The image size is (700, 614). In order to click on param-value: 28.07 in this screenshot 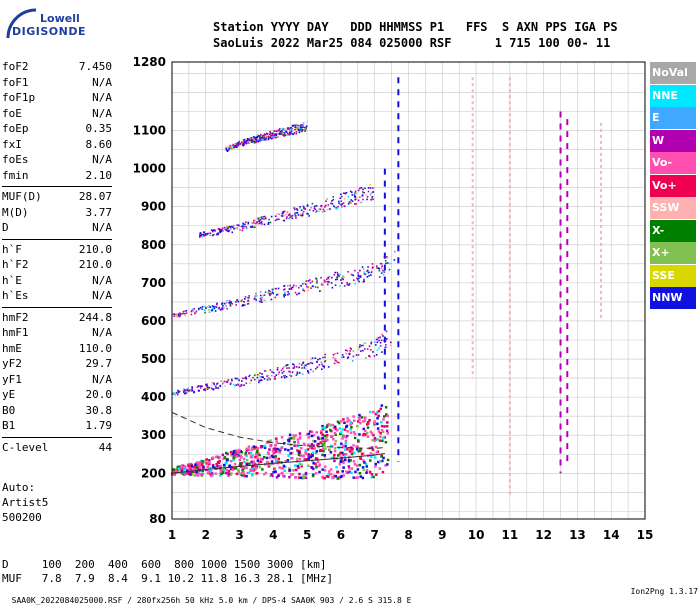, I will do `click(95, 196)`.